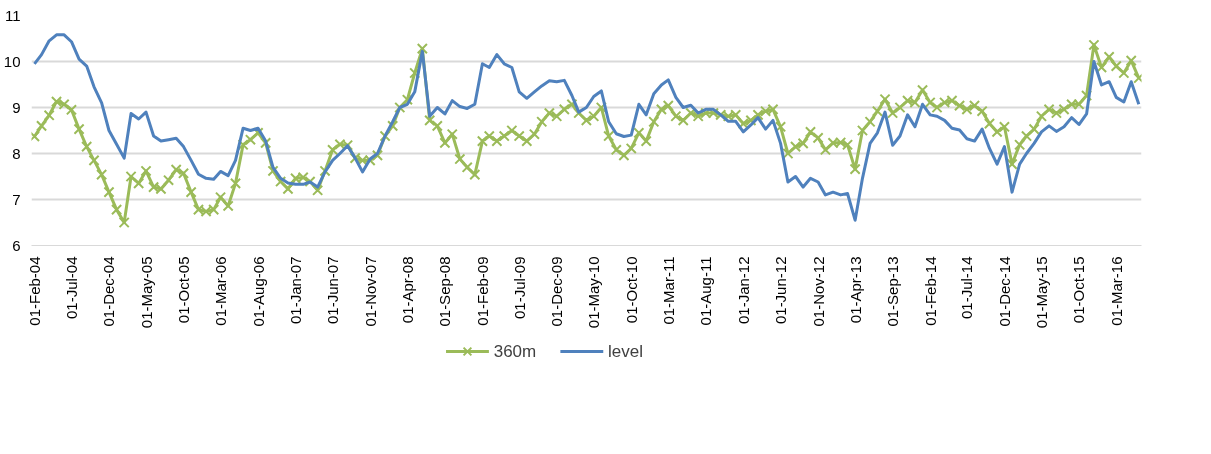 The width and height of the screenshot is (1211, 454). I want to click on x-tick-label: 01-Oct-10, so click(631, 290).